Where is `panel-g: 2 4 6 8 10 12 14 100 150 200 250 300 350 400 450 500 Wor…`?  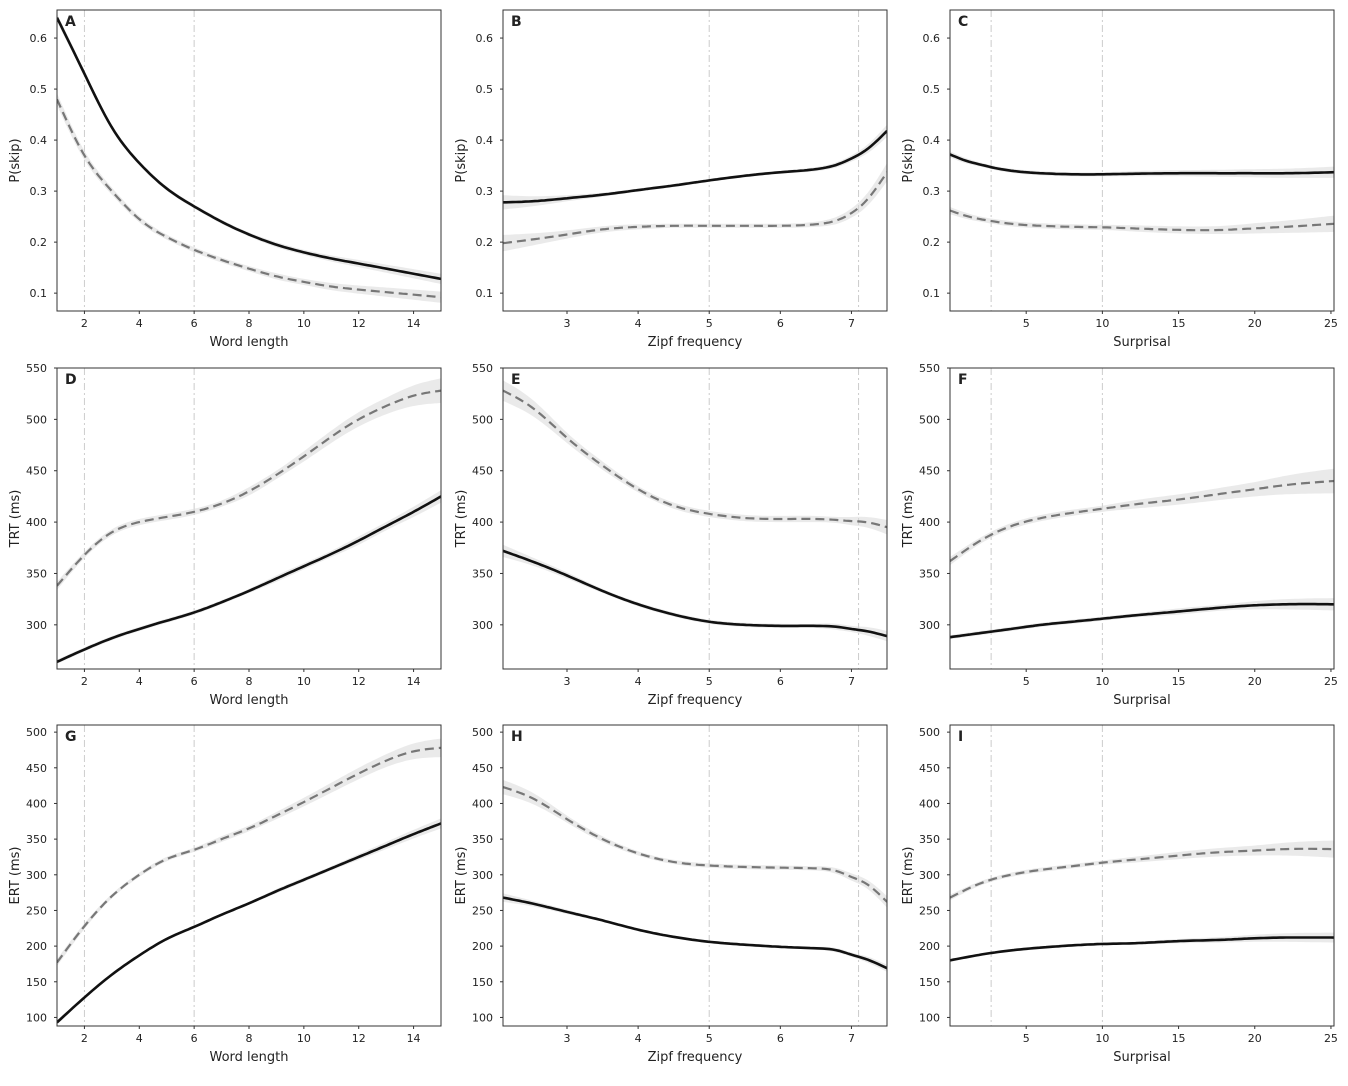
panel-g: 2 4 6 8 10 12 14 100 150 200 250 300 350 400 450 500 Wor… is located at coordinates (225, 894).